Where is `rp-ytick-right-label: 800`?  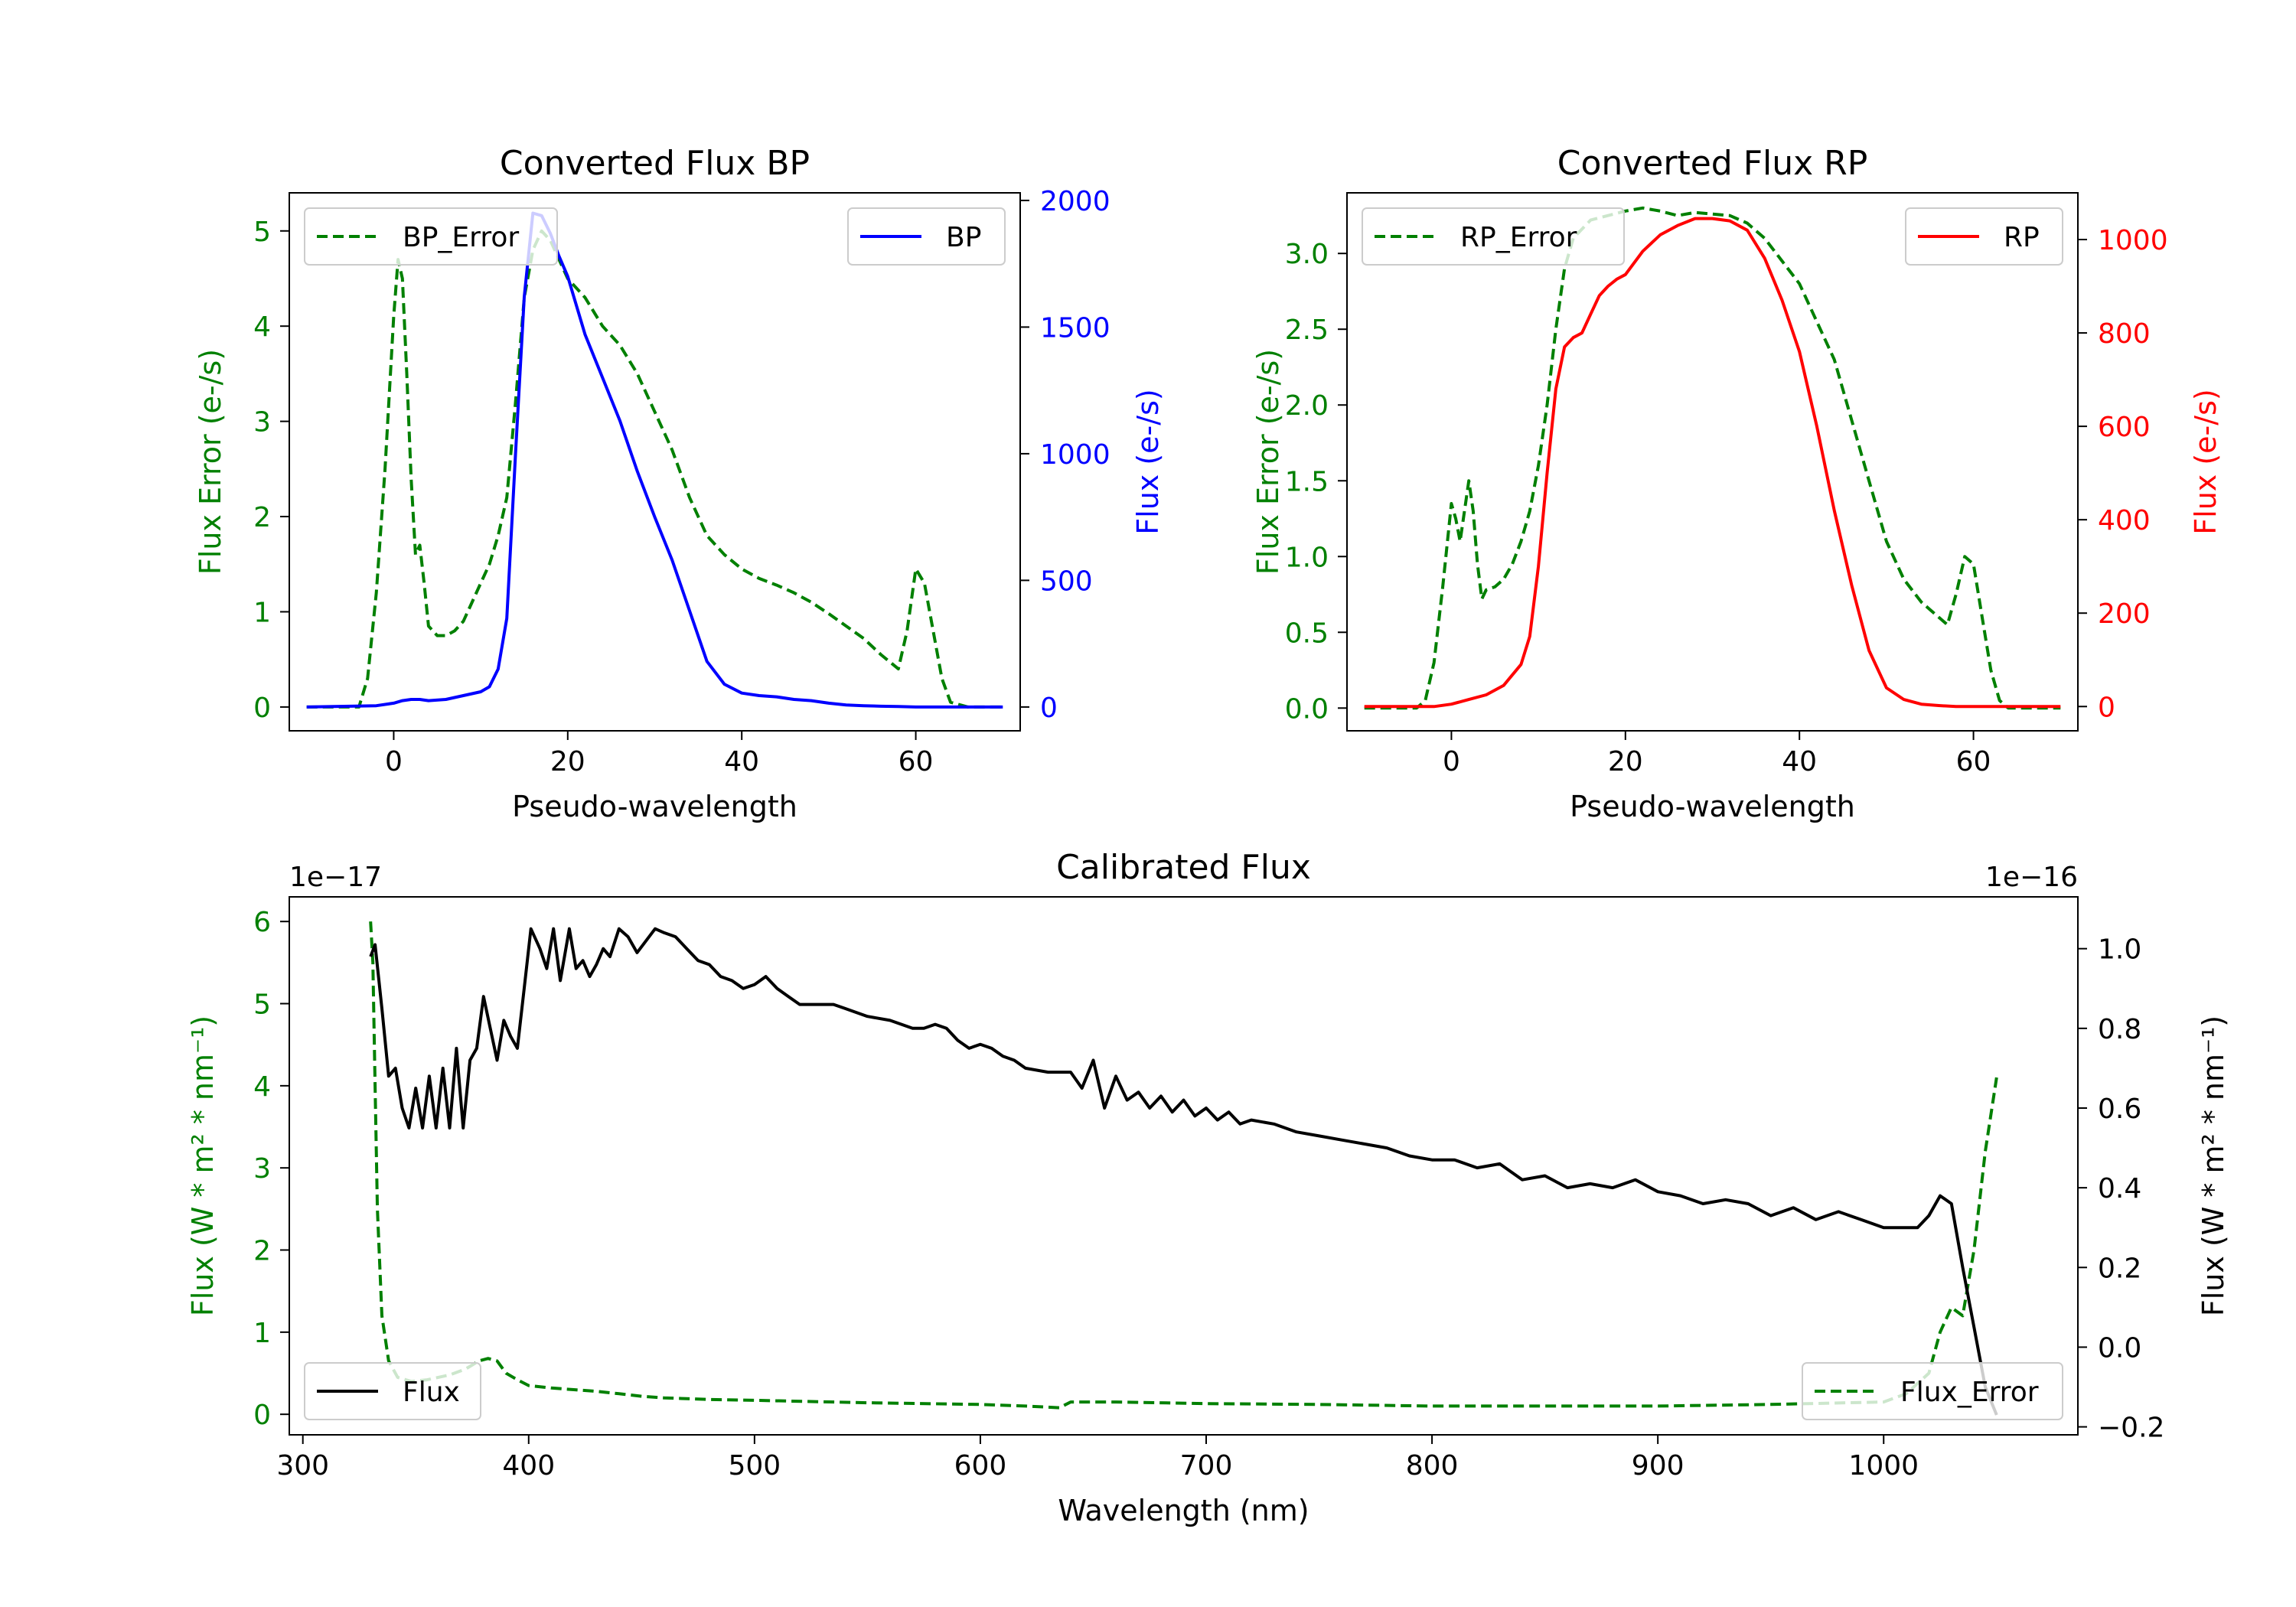 rp-ytick-right-label: 800 is located at coordinates (2124, 334).